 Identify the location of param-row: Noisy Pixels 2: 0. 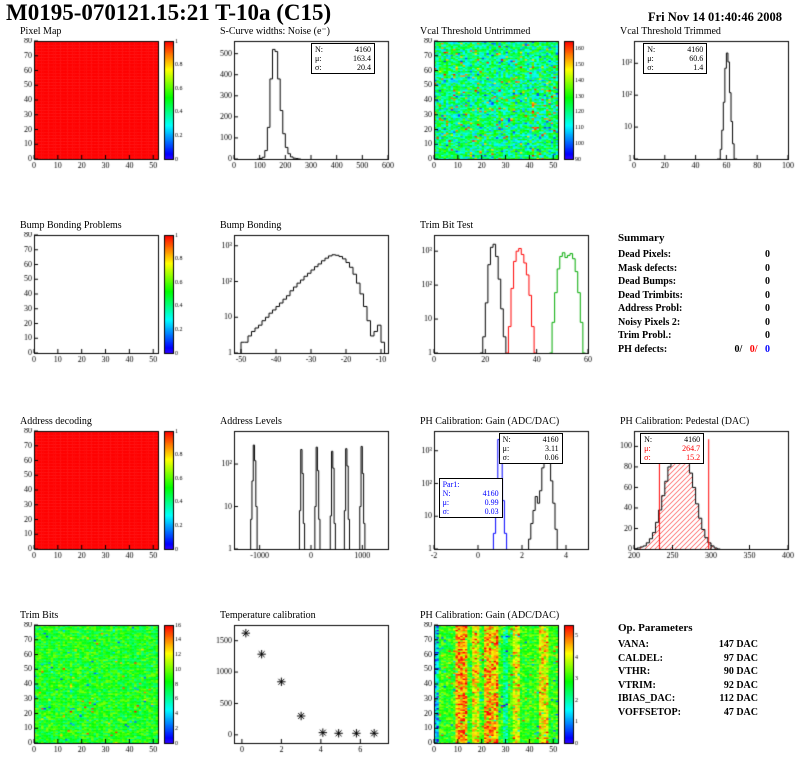
(694, 322).